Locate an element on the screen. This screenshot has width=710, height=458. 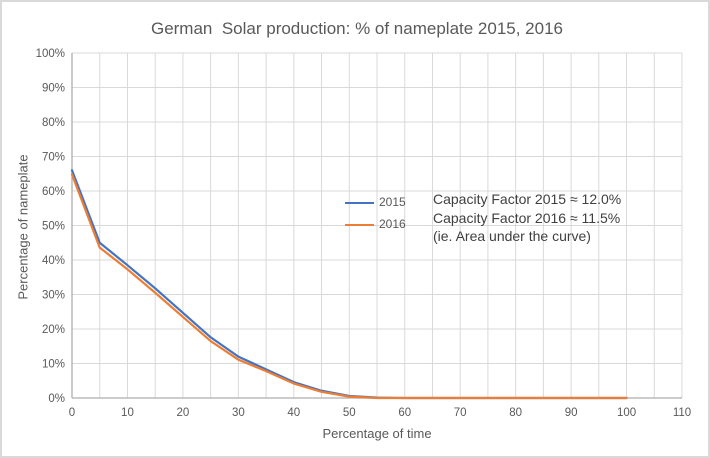
annotation-line-1: Capacity Factor 2015 ≈ 12.0% is located at coordinates (527, 199).